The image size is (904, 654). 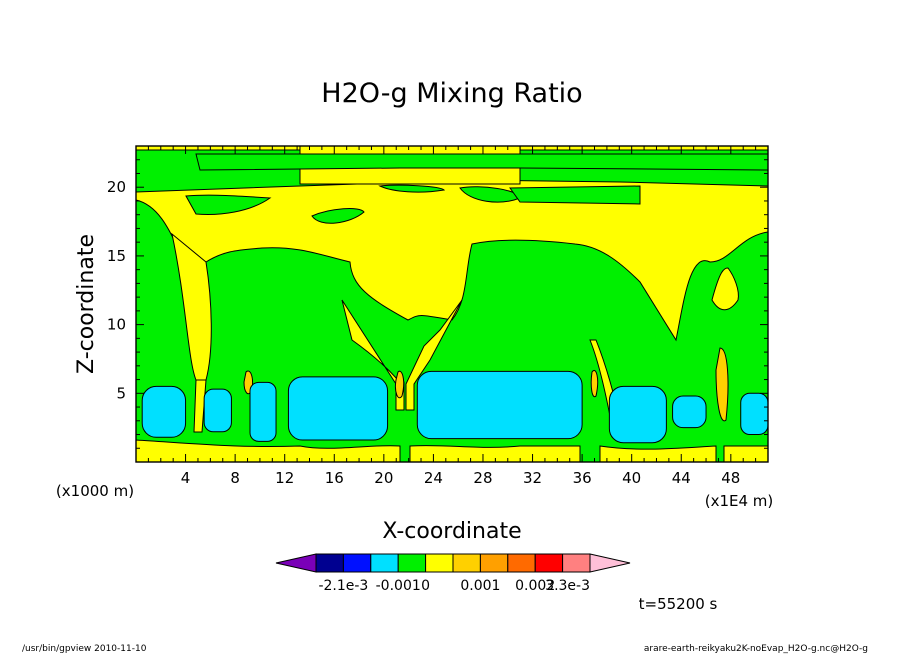 What do you see at coordinates (678, 604) in the screenshot?
I see `time-label: t=55200 s` at bounding box center [678, 604].